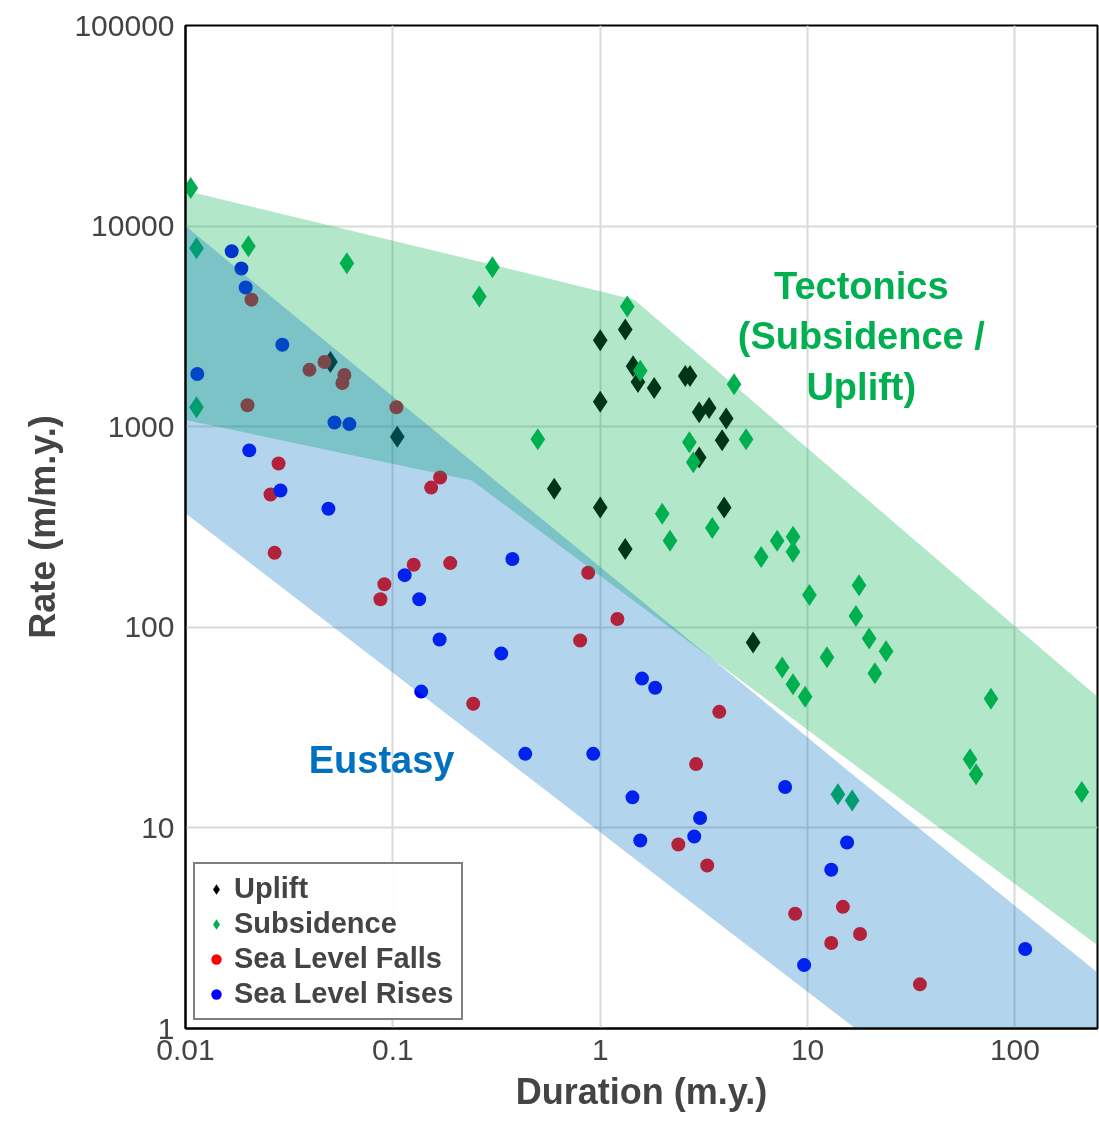 Image resolution: width=1099 pixels, height=1148 pixels. What do you see at coordinates (338, 958) in the screenshot?
I see `legend-label: Sea Level Falls` at bounding box center [338, 958].